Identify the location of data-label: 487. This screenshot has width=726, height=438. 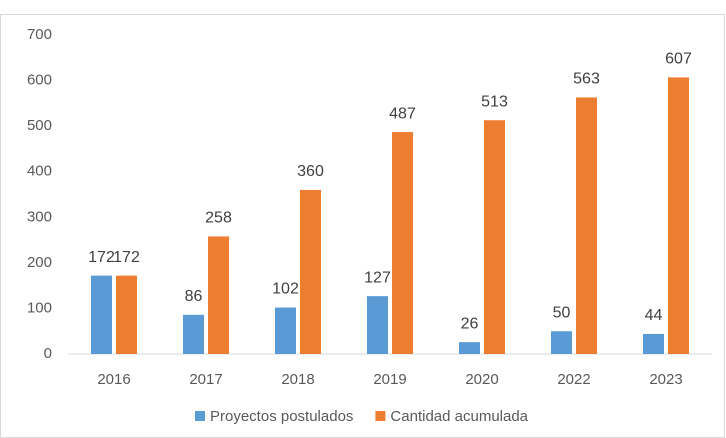
(402, 113).